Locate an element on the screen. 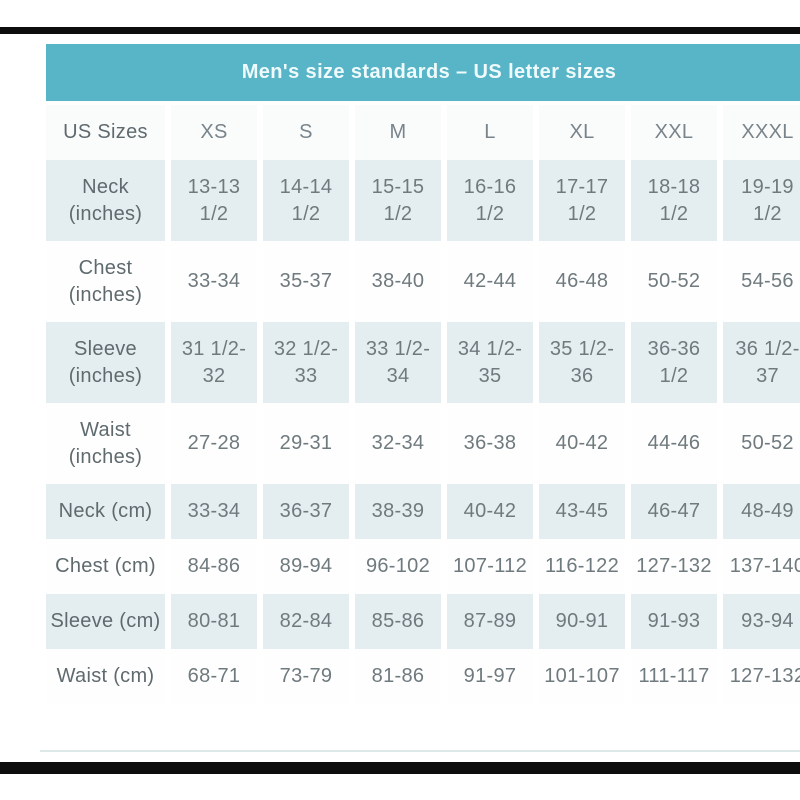 The height and width of the screenshot is (800, 800). size-cell: 96-102 is located at coordinates (396, 566).